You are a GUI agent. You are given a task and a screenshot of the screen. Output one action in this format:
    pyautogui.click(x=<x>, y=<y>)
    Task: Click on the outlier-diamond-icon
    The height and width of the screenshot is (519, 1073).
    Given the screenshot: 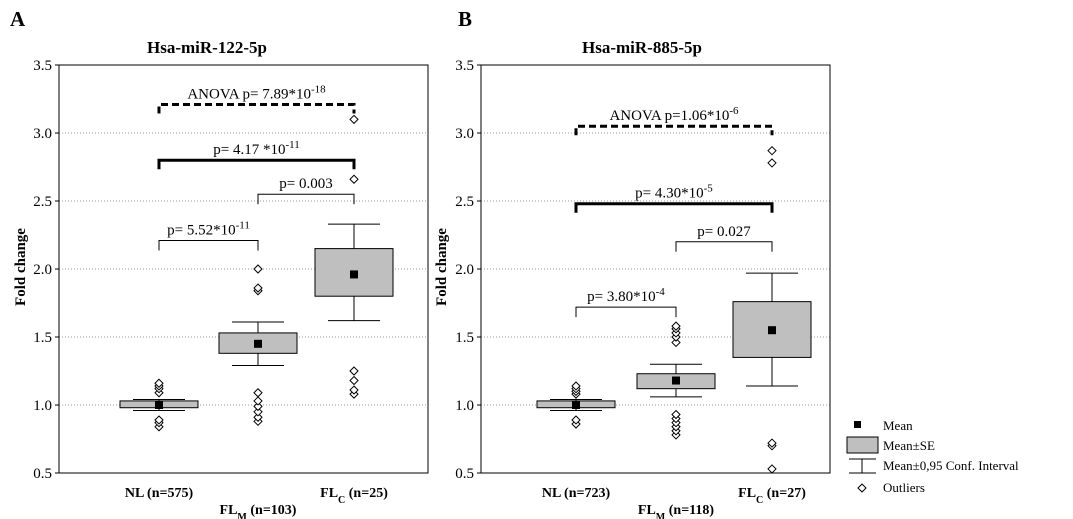 What is the action you would take?
    pyautogui.click(x=862, y=488)
    